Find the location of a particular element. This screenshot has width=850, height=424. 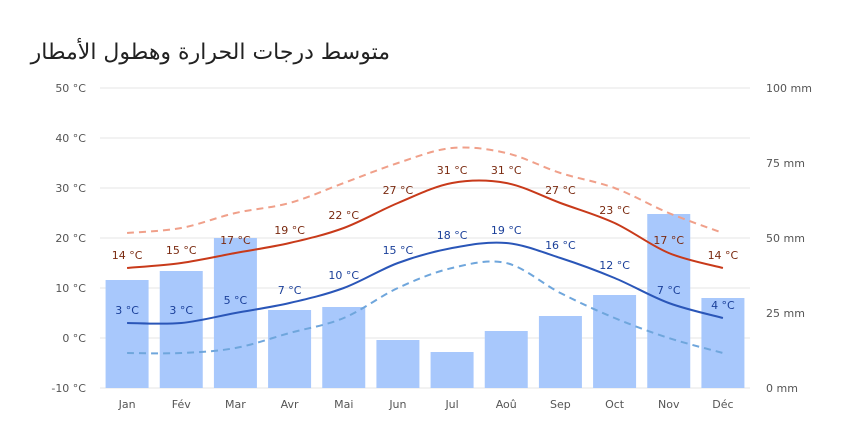

x-tick-label: Mar is located at coordinates (235, 404).